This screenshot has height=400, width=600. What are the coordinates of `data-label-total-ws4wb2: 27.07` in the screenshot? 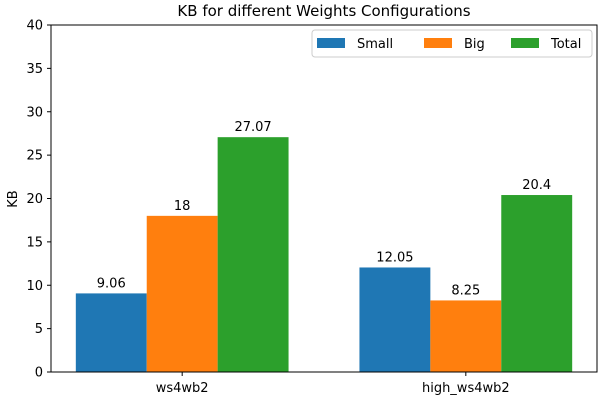 It's located at (252, 127).